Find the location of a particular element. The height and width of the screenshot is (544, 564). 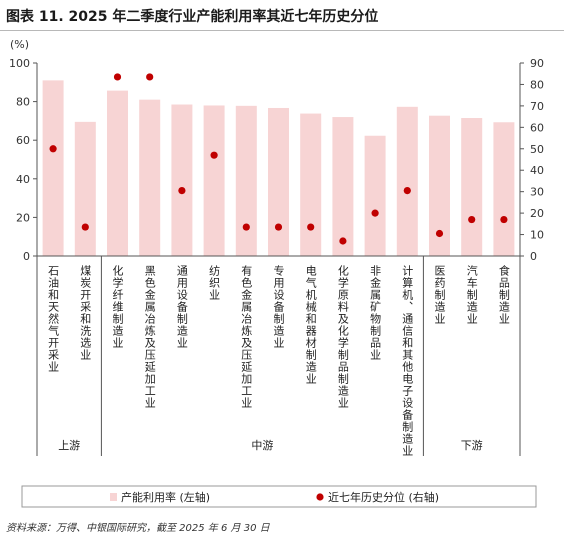

right-tick-label-7: 70 is located at coordinates (537, 106).